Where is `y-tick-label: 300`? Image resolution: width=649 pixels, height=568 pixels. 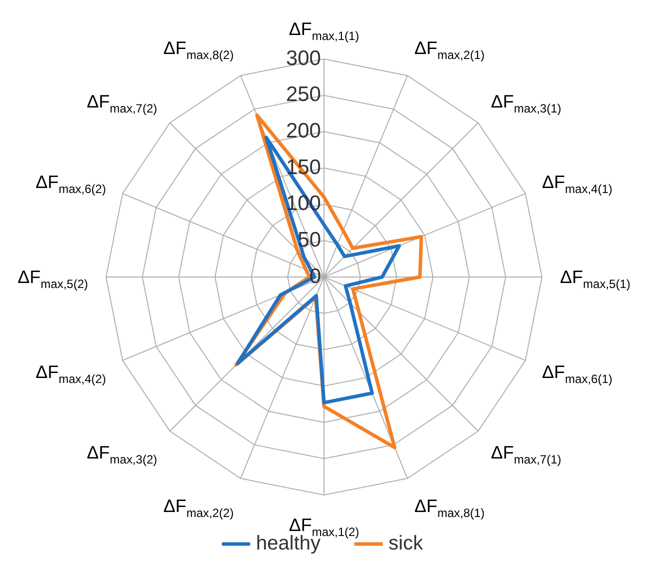
y-tick-label: 300 is located at coordinates (303, 58).